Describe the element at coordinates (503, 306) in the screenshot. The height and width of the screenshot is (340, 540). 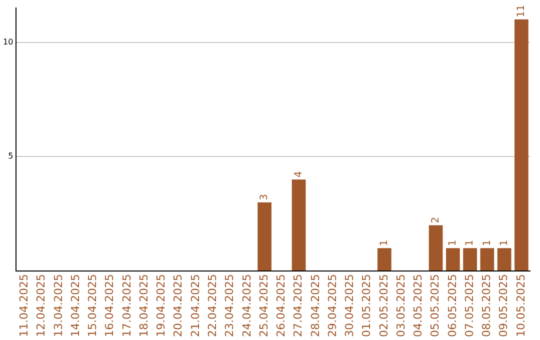
I see `x-tick-label: 09.05.2025` at that location.